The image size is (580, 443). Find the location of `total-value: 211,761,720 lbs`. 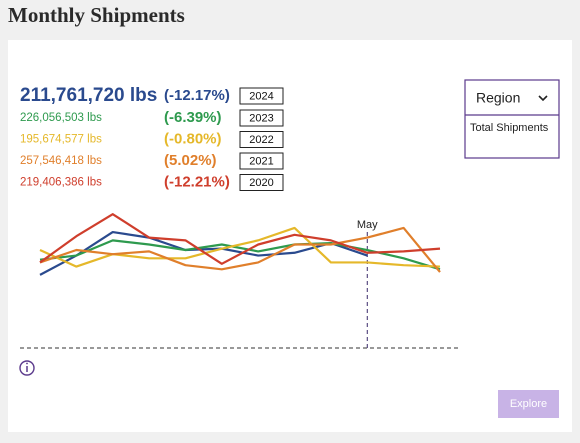

total-value: 211,761,720 lbs is located at coordinates (88, 95).